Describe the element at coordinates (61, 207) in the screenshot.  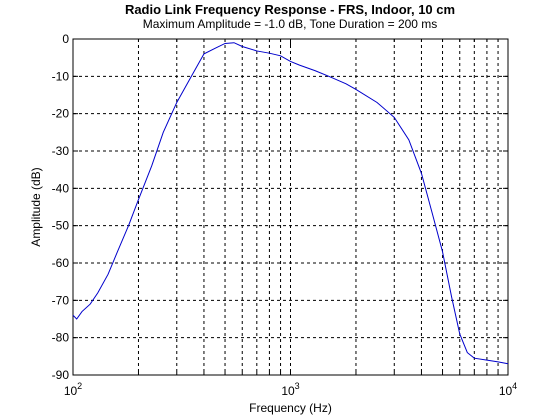
I see `y-tick-labels: 0 -10 -20 -30 -40 -50 -60 -70 -80 -90` at that location.